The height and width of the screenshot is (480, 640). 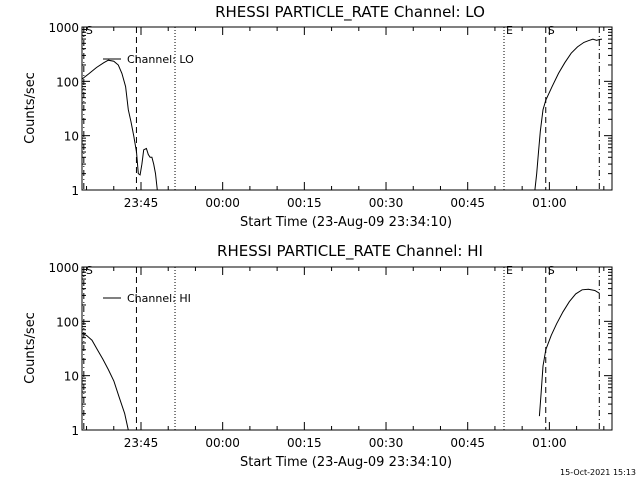 I want to click on chart-title: RHESSI PARTICLE_RATE Channel: LO, so click(x=350, y=12).